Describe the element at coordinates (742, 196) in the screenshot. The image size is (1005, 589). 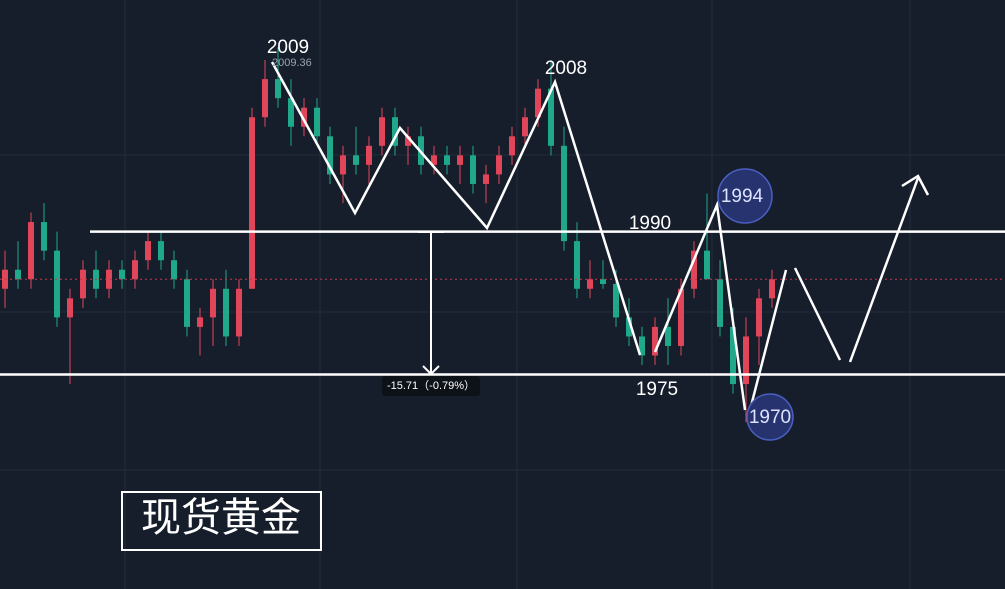
I see `annotation: 1994` at that location.